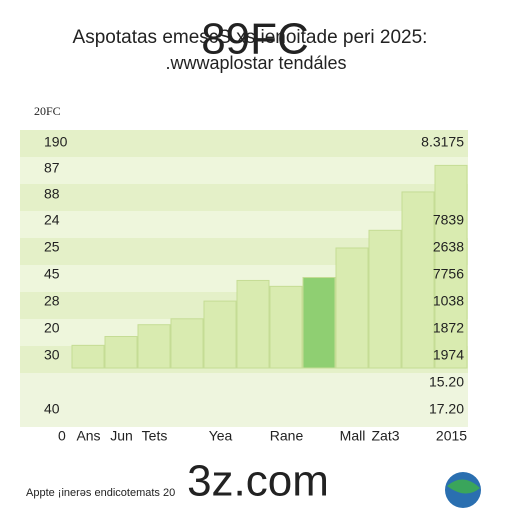 The height and width of the screenshot is (512, 512). What do you see at coordinates (52, 194) in the screenshot?
I see `left-label: 88` at bounding box center [52, 194].